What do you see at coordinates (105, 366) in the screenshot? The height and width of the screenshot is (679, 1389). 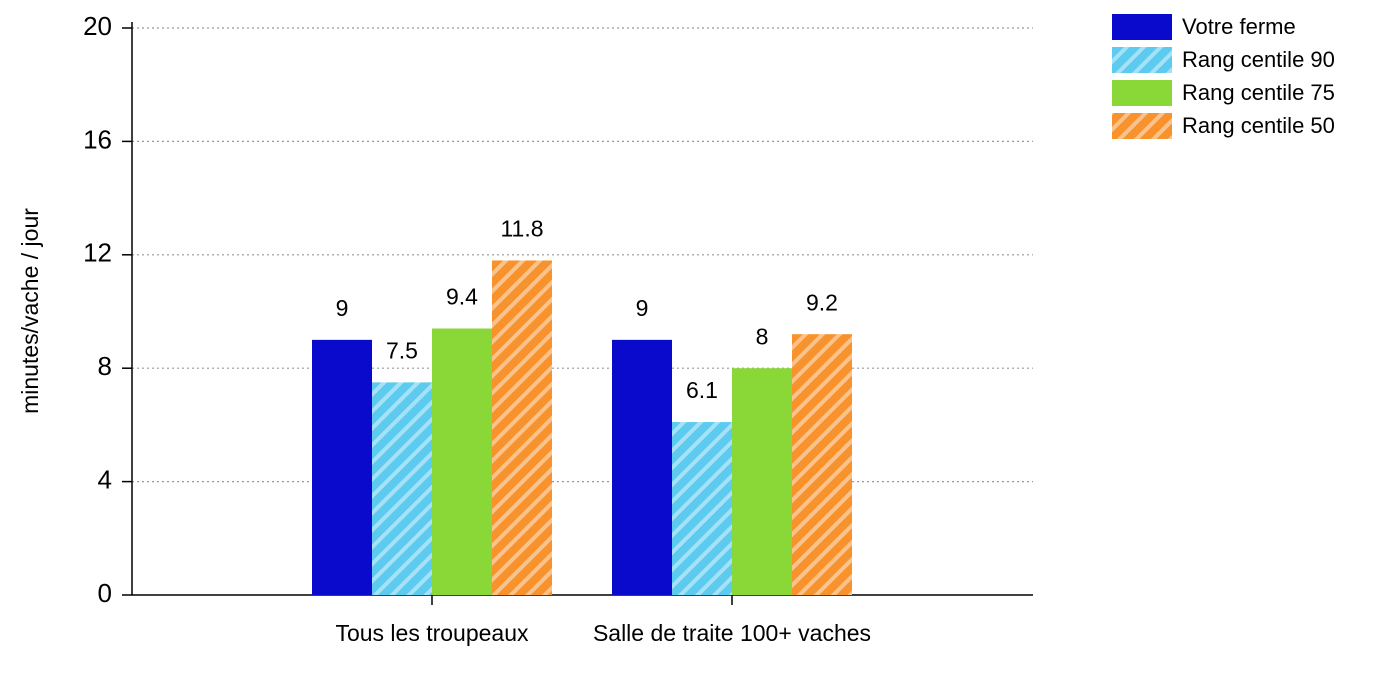 I see `y-tick-label: 8` at bounding box center [105, 366].